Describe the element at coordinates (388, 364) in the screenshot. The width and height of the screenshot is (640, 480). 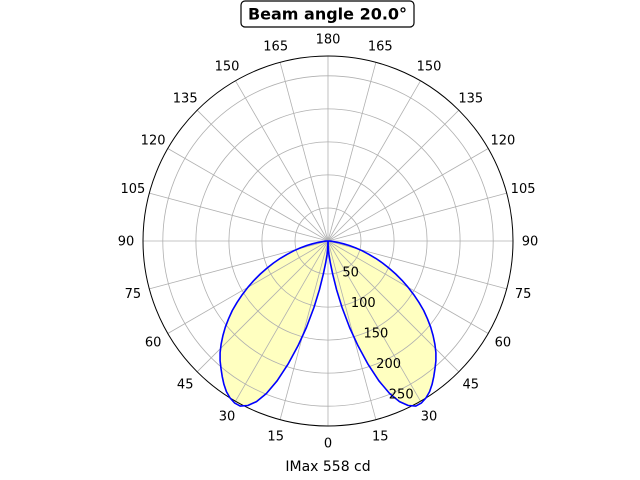
I see `radial-tick-label: 200` at that location.